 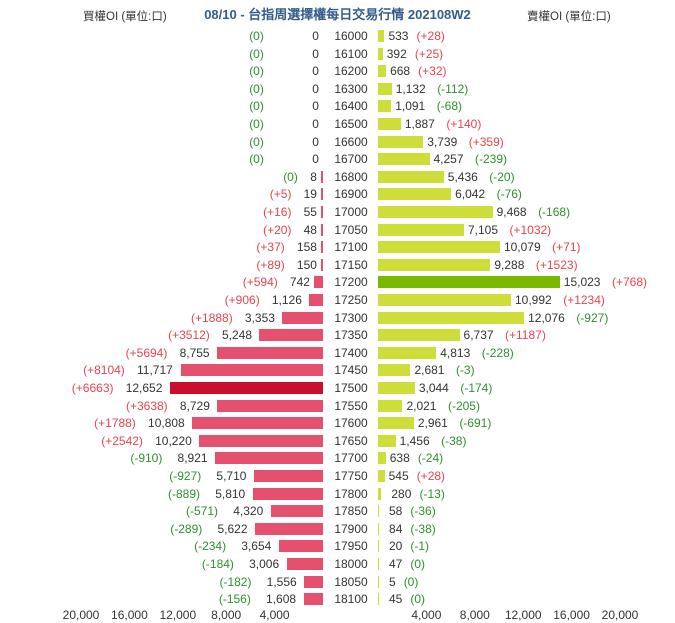 I want to click on strike-price: 18000, so click(x=351, y=564).